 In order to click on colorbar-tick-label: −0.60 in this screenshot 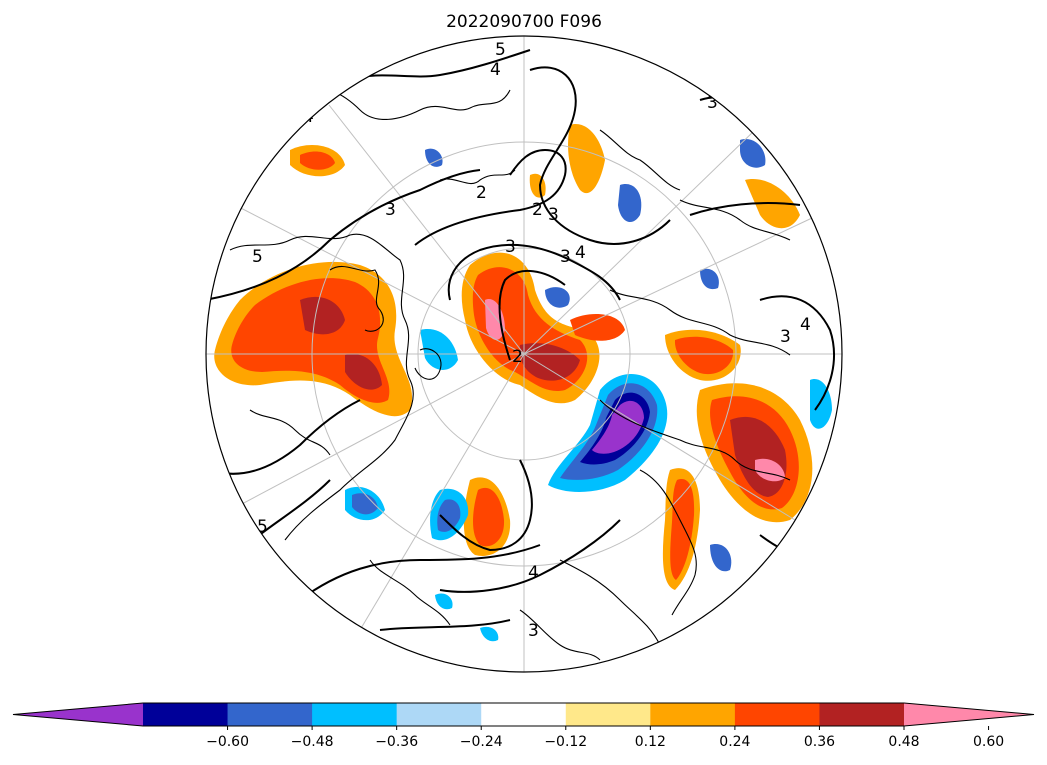, I will do `click(227, 742)`.